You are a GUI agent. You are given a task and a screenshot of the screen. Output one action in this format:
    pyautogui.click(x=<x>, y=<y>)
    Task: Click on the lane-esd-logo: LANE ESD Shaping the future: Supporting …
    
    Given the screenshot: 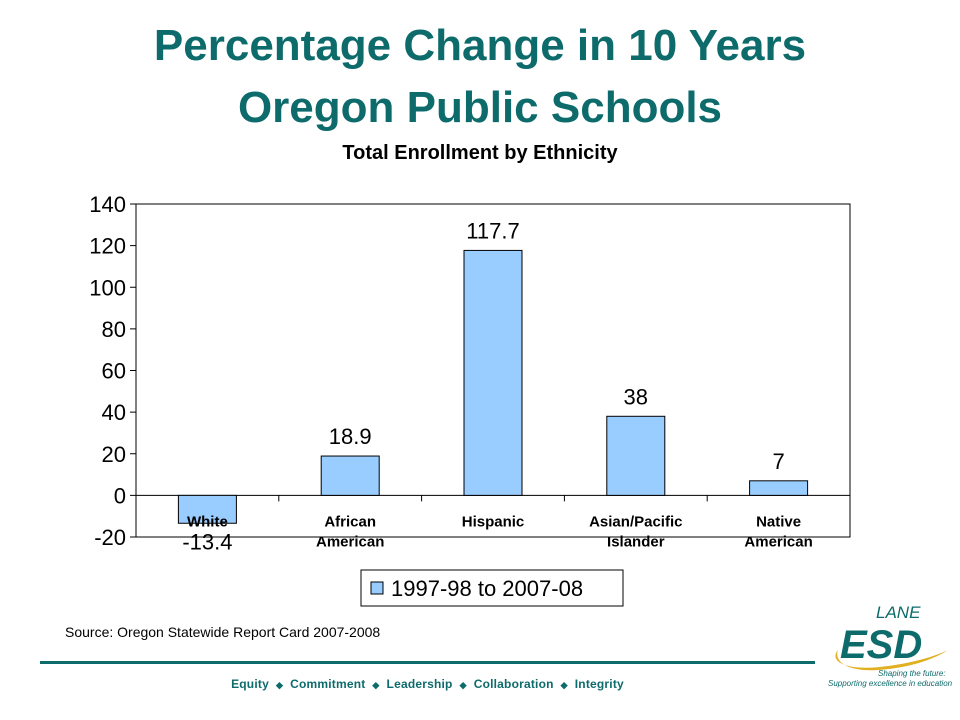 What is the action you would take?
    pyautogui.click(x=890, y=645)
    